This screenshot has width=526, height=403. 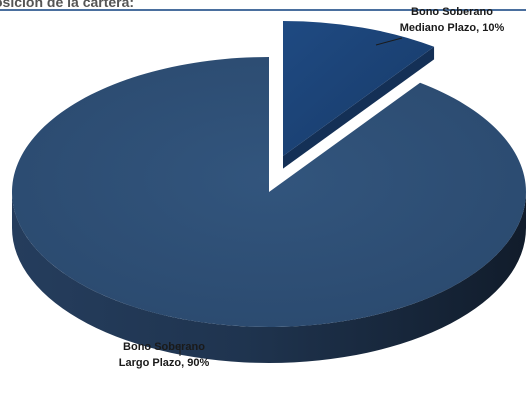 What do you see at coordinates (164, 355) in the screenshot?
I see `data-label-largo-plazo: Bono Soberano Largo Plazo, 90%` at bounding box center [164, 355].